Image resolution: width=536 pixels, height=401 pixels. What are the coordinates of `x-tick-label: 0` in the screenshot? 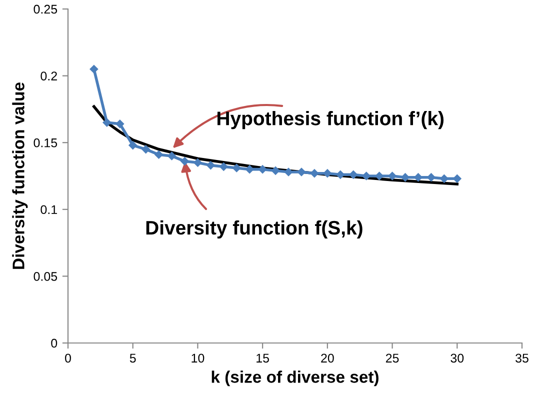 It's located at (68, 358).